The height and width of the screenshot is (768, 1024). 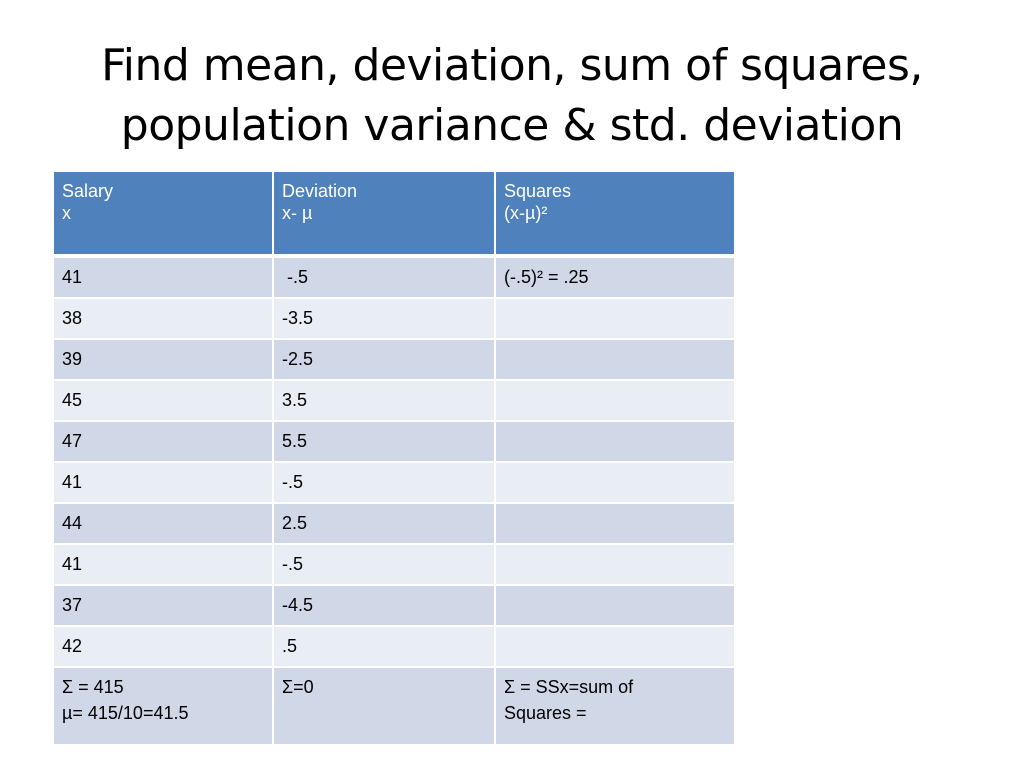 What do you see at coordinates (298, 359) in the screenshot?
I see `cell-value: -2.5` at bounding box center [298, 359].